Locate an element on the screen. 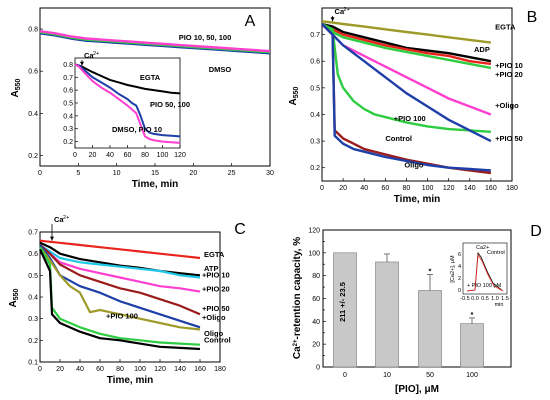 This screenshot has height=400, width=550. panel-b-label: +PIO 20 is located at coordinates (509, 74).